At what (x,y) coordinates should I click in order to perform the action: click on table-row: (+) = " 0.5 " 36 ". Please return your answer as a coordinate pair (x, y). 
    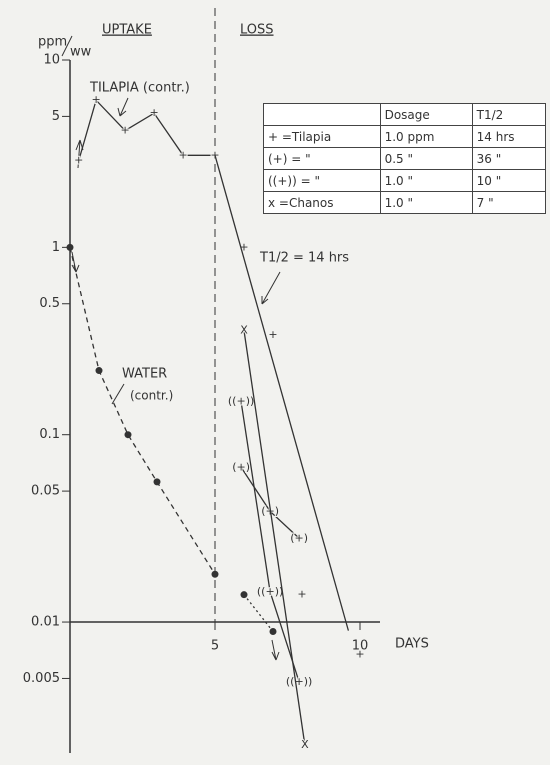
    Looking at the image, I should click on (405, 158).